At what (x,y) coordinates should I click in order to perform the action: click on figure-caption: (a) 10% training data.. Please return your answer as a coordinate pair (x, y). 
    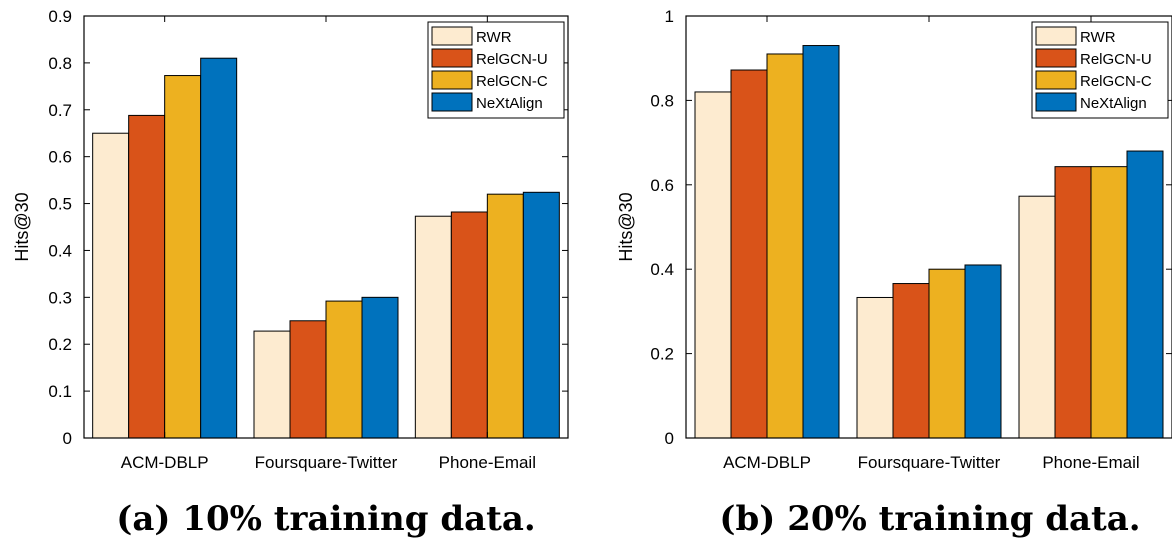
    Looking at the image, I should click on (325, 519).